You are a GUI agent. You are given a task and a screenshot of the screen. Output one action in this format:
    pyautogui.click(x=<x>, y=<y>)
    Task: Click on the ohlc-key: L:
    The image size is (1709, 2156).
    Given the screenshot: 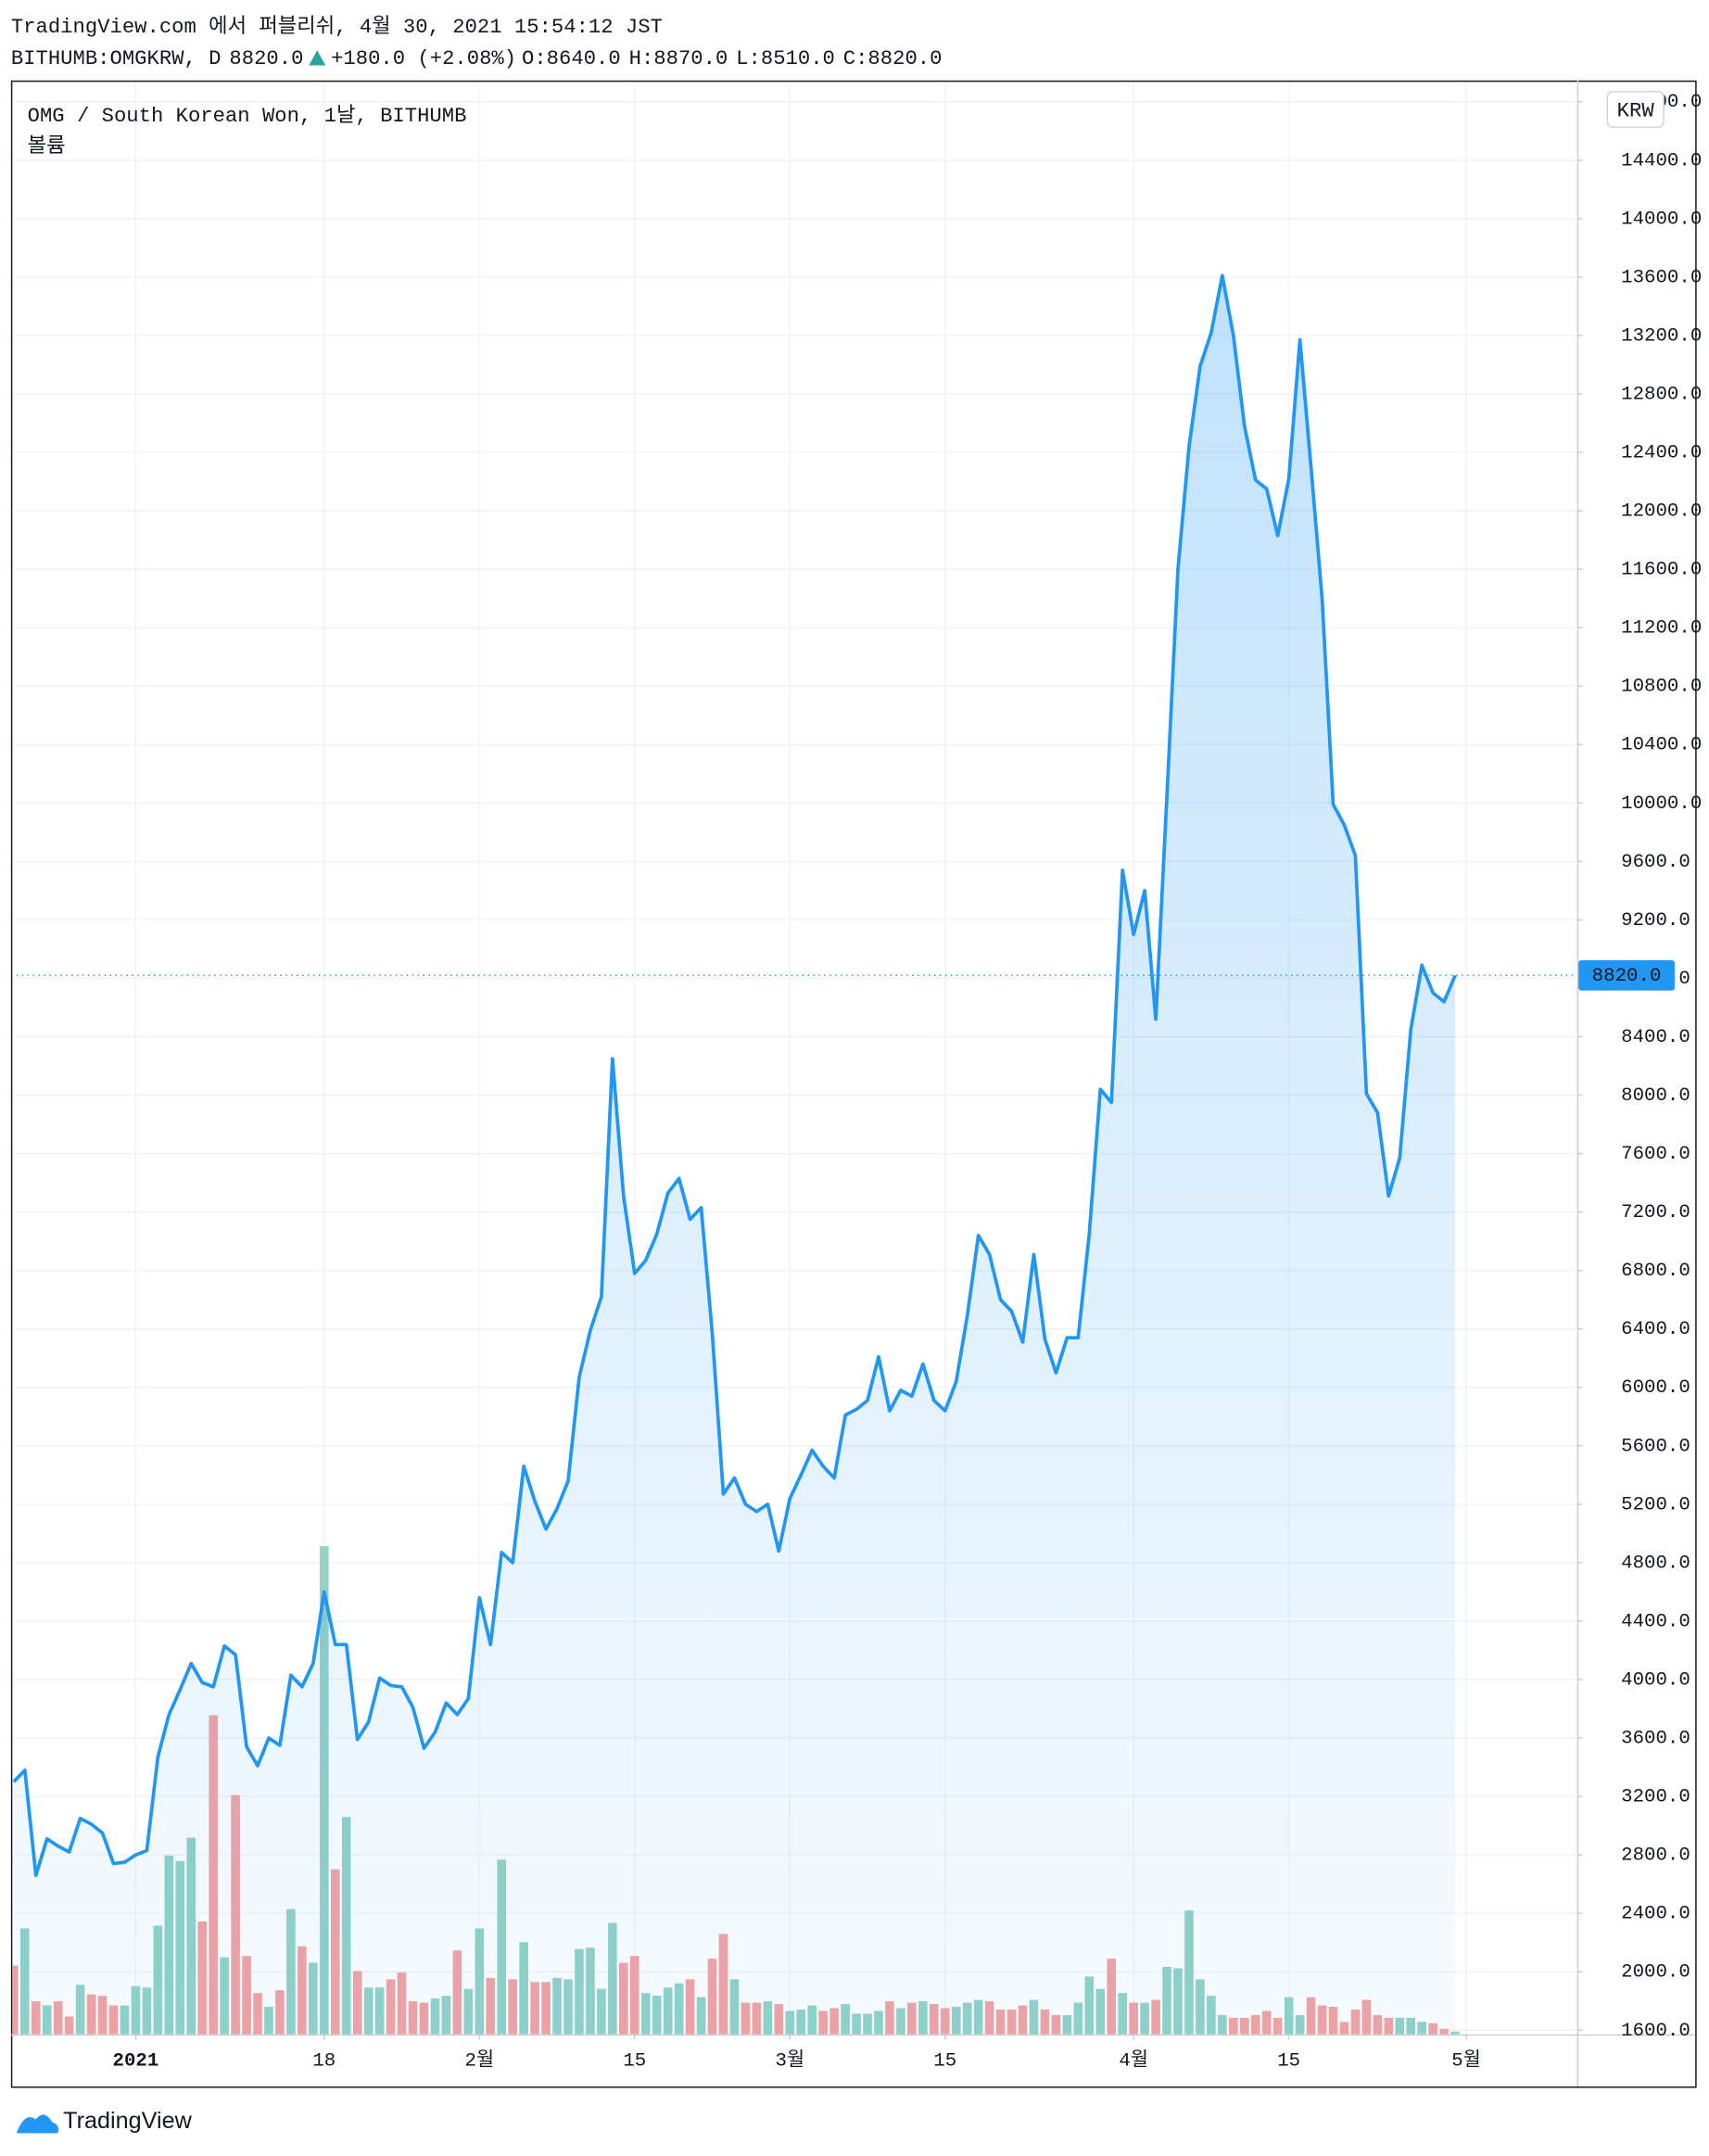 What is the action you would take?
    pyautogui.click(x=748, y=58)
    